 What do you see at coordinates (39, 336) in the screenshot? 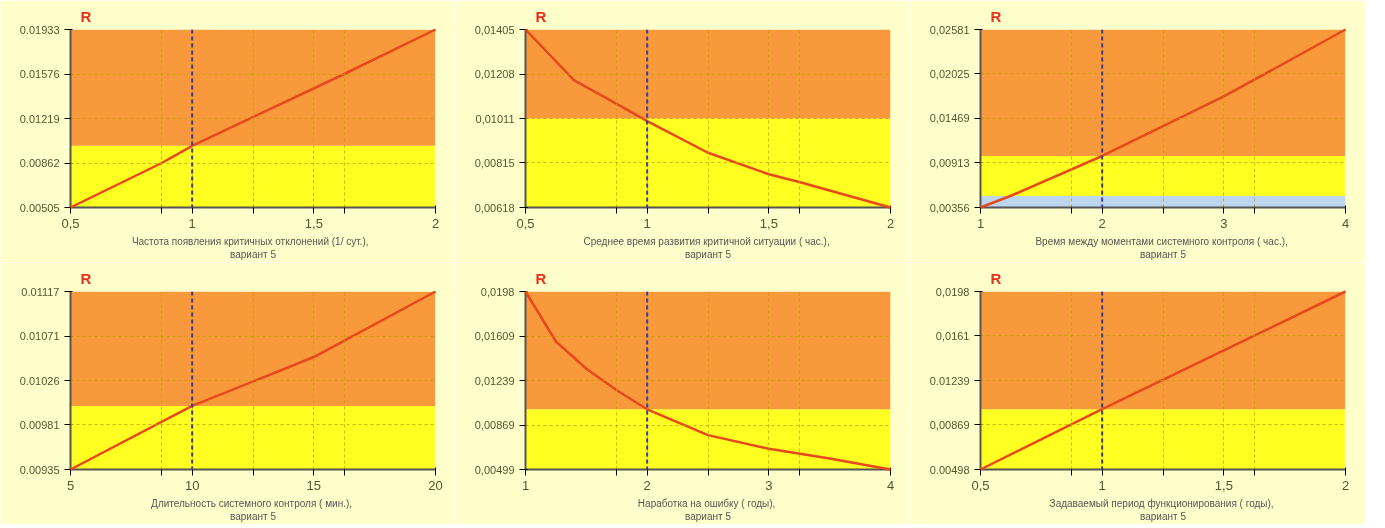
I see `y-tick-label: 0.01071` at bounding box center [39, 336].